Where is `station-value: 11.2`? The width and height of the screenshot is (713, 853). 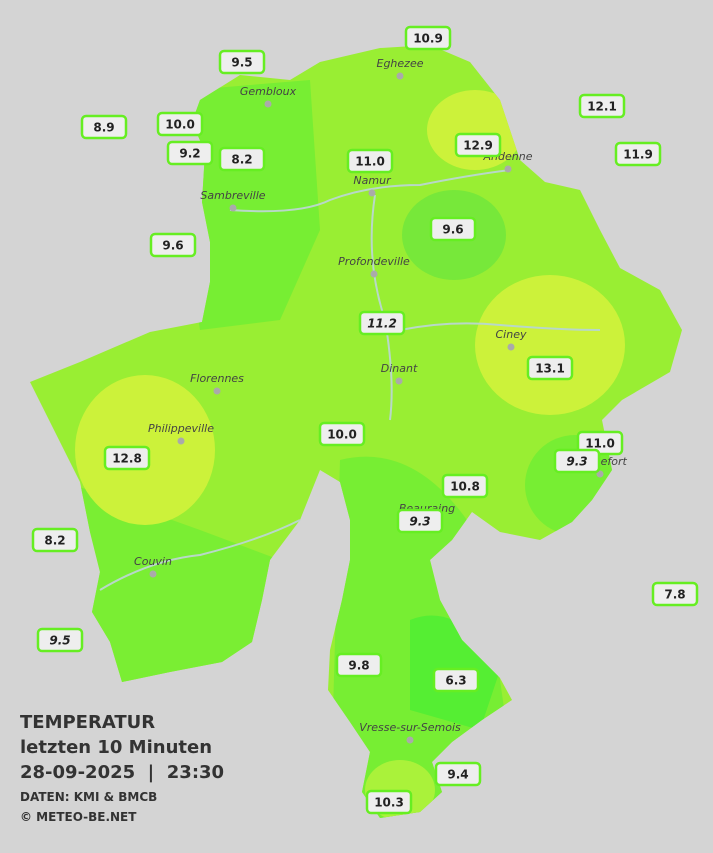 station-value: 11.2 is located at coordinates (382, 324).